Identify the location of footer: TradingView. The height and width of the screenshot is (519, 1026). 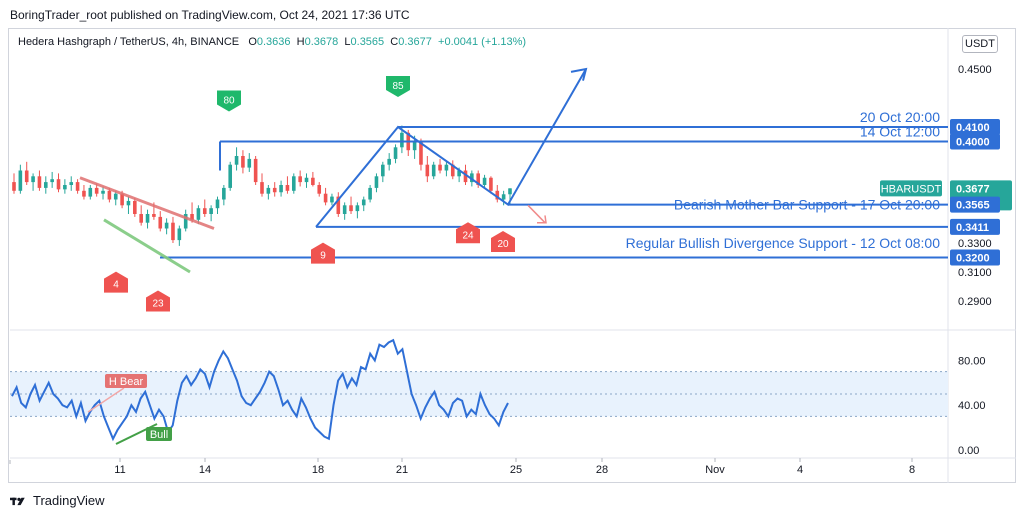
(57, 500).